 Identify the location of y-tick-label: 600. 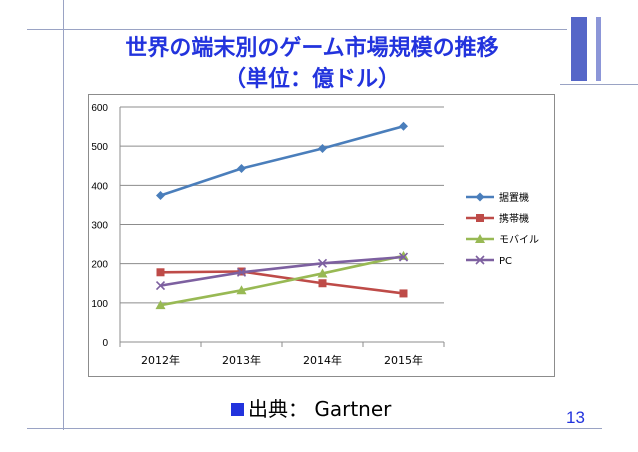
(99, 108).